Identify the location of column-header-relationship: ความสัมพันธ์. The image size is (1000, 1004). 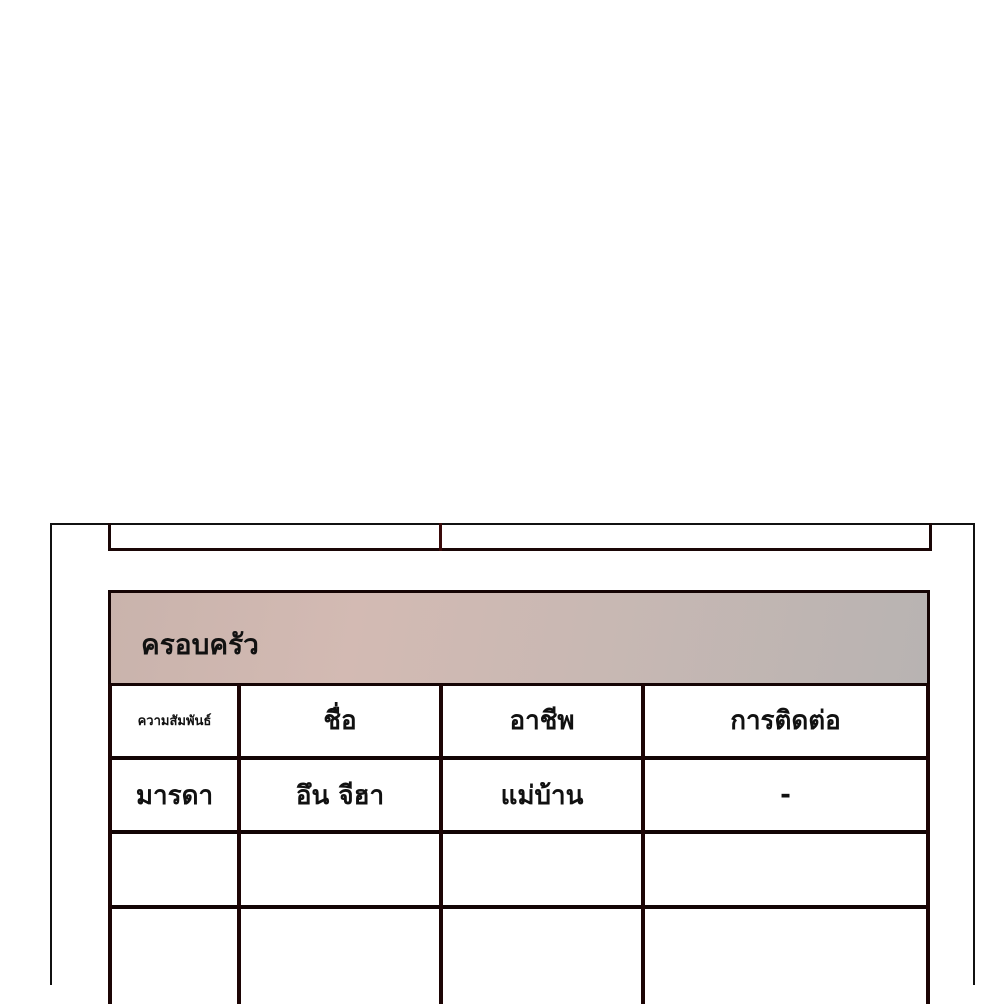
(174, 721).